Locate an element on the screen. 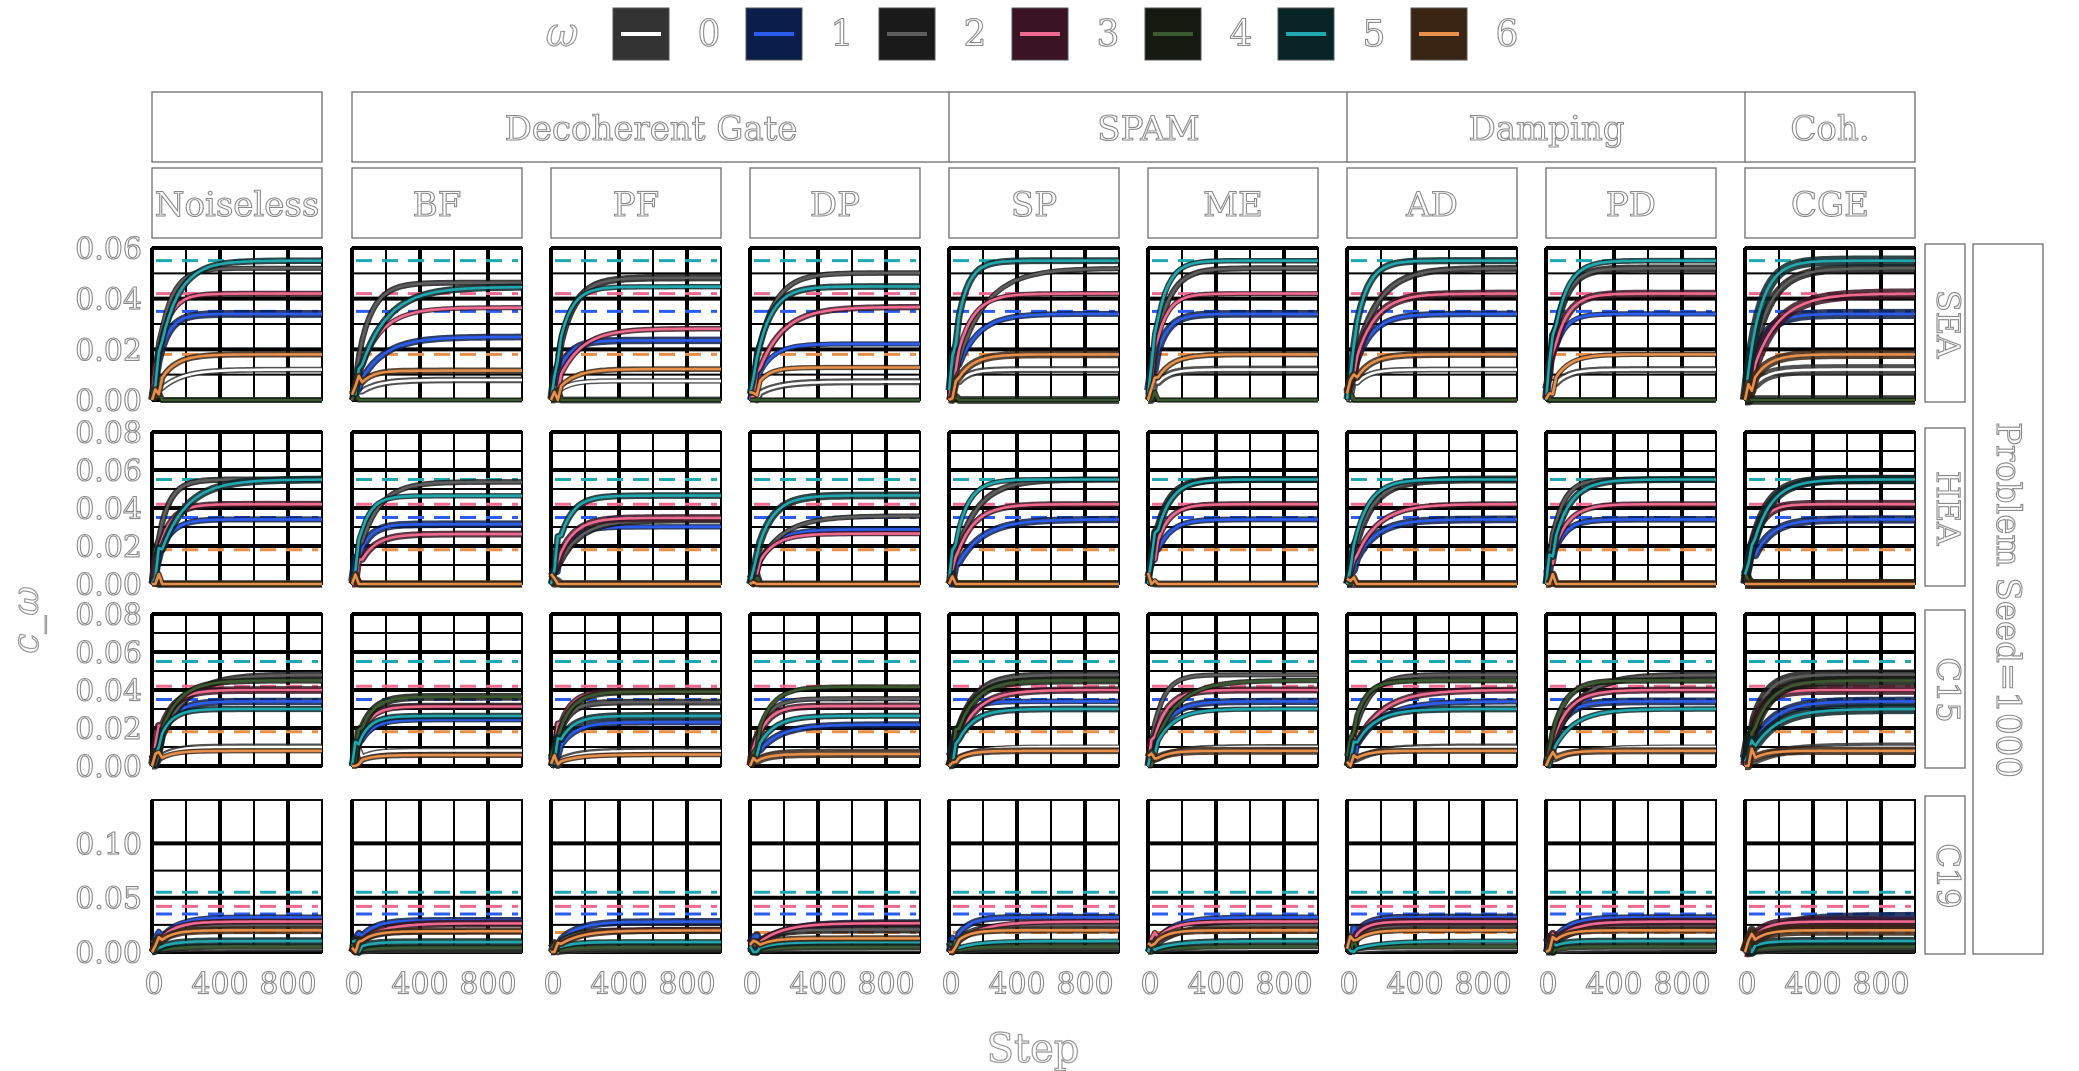  column-header-cge: CGE is located at coordinates (1830, 203).